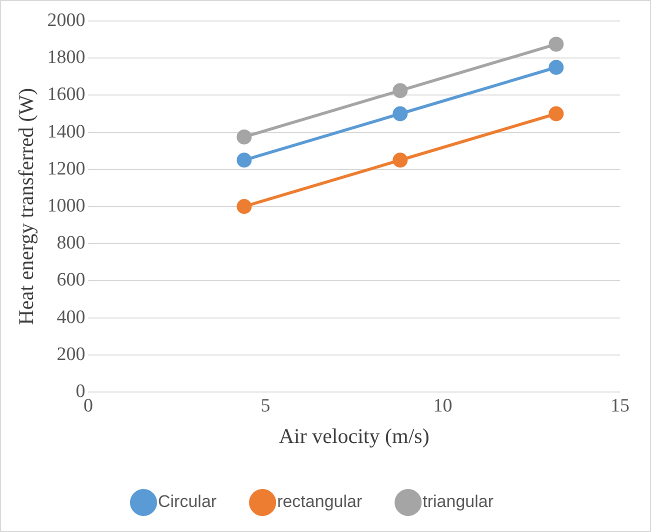 The width and height of the screenshot is (651, 532). Describe the element at coordinates (66, 169) in the screenshot. I see `y-tick-label: 1200` at that location.